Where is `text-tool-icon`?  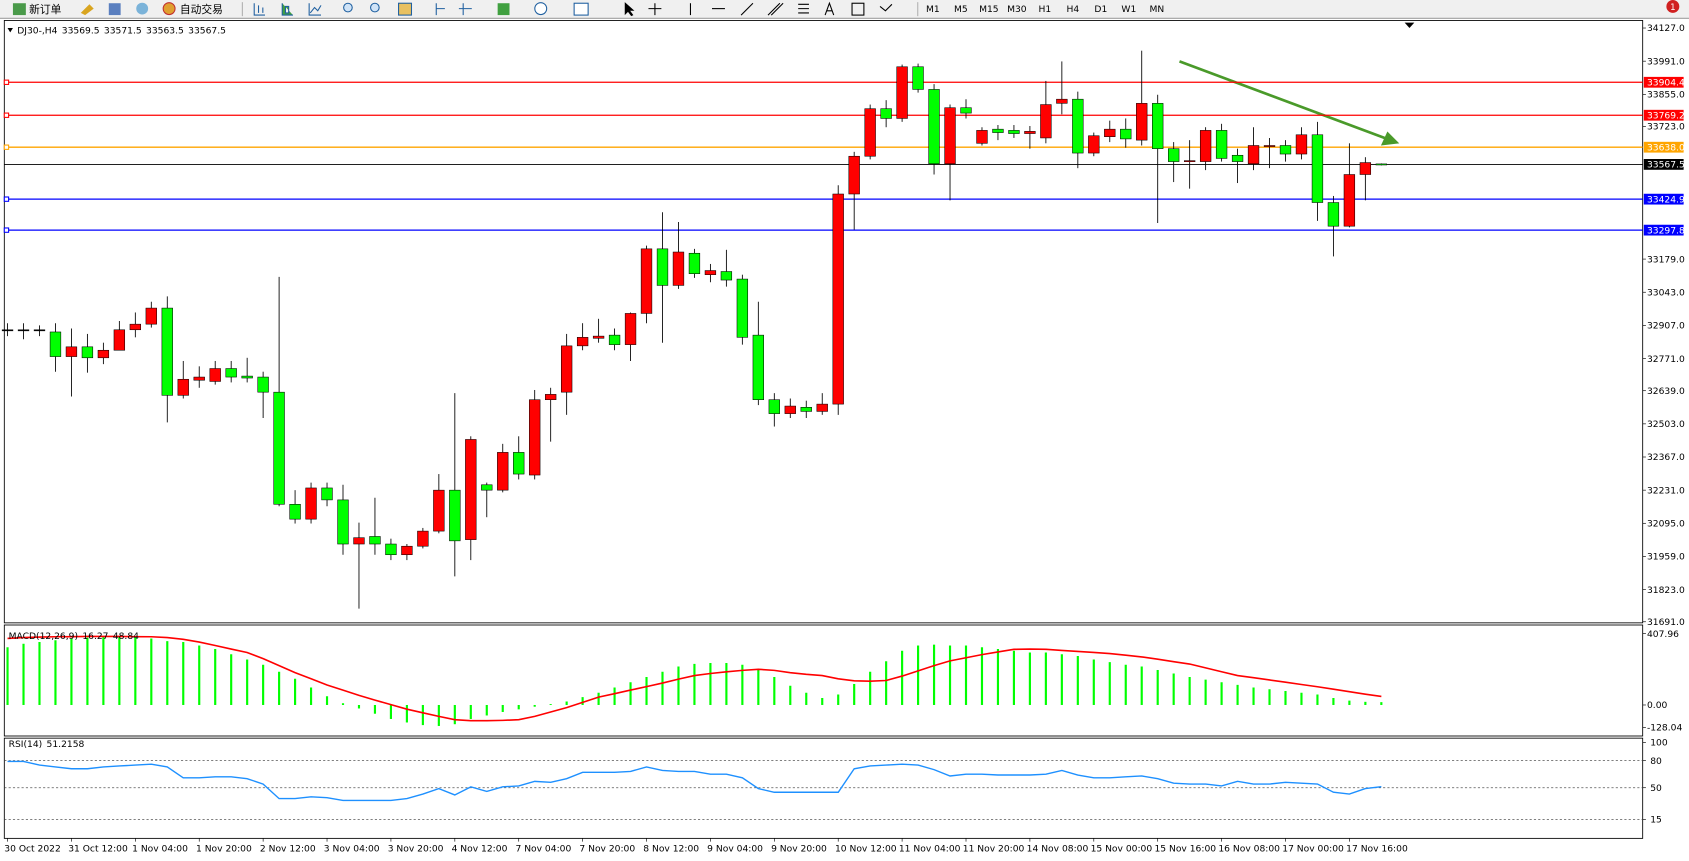 text-tool-icon is located at coordinates (829, 8).